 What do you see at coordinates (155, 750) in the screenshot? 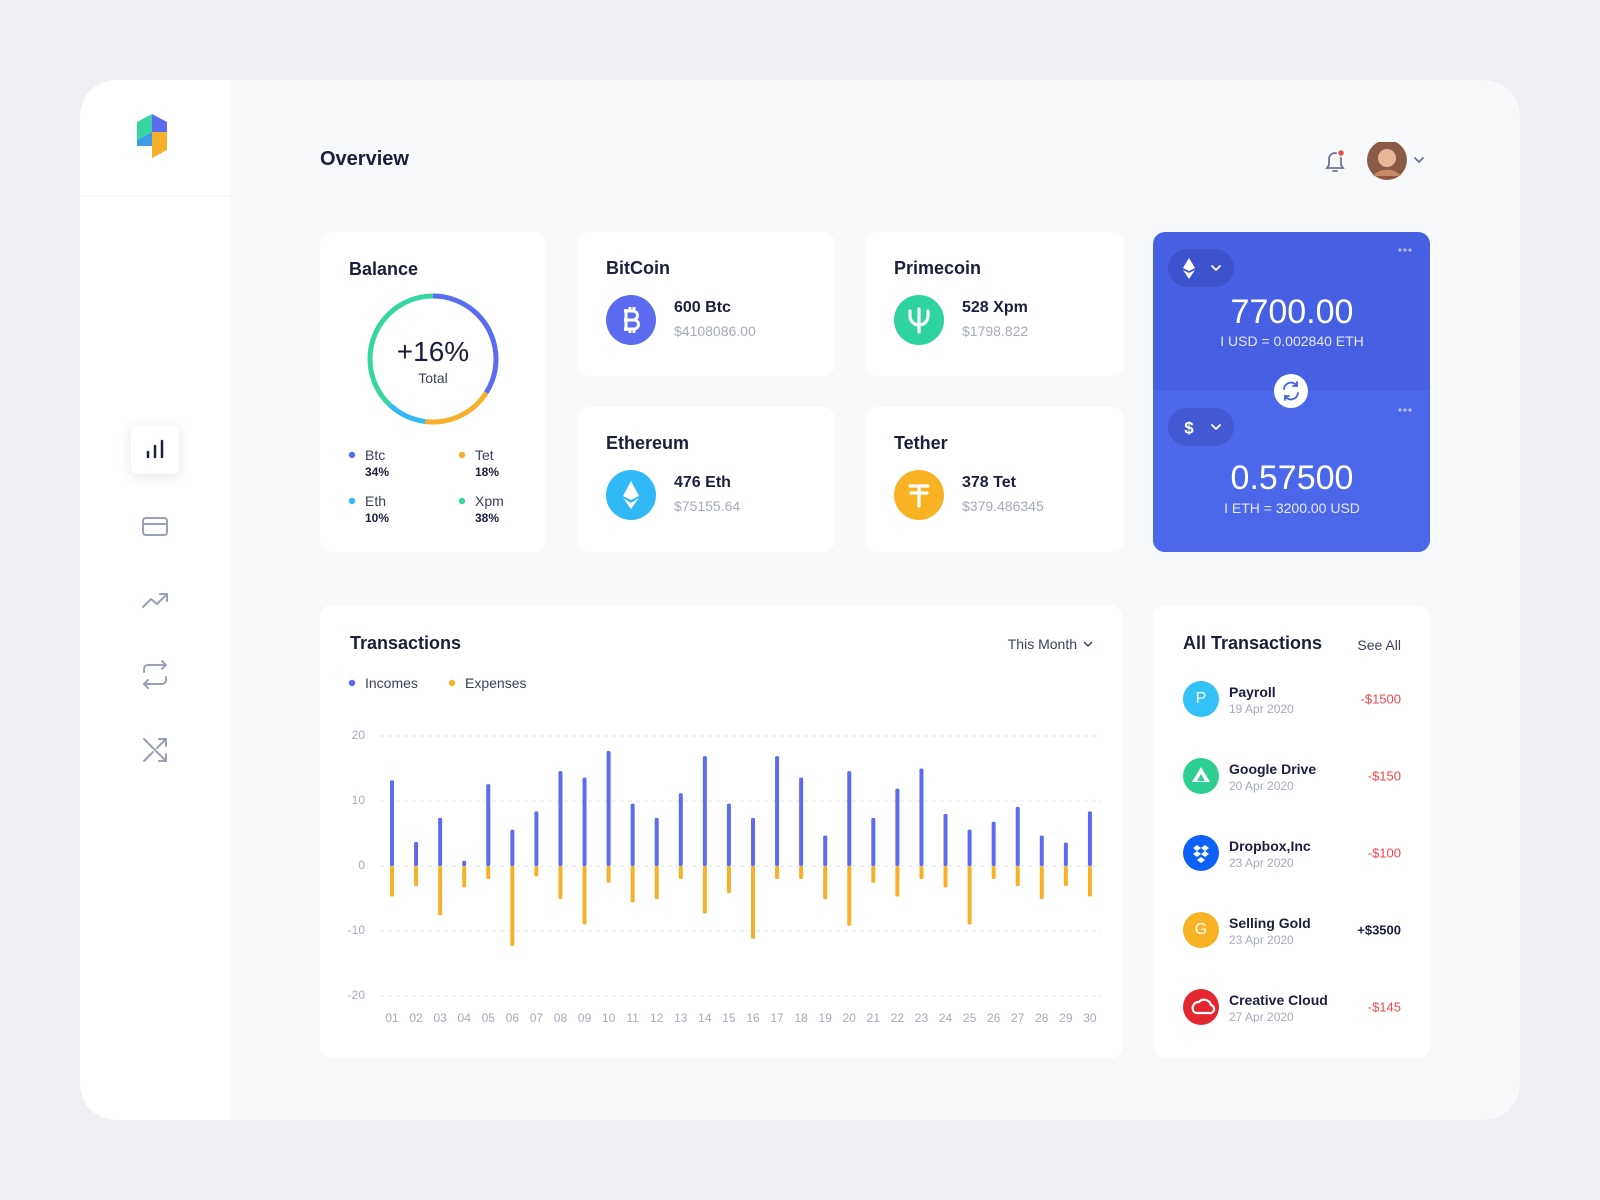
I see `nav-shuffle` at bounding box center [155, 750].